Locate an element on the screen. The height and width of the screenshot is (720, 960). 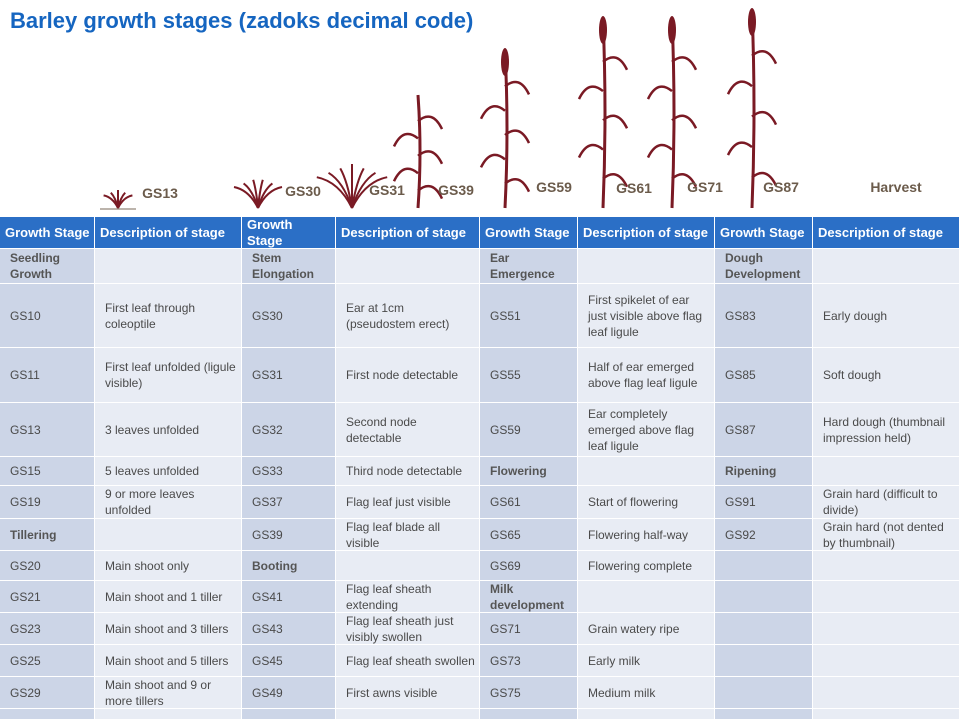
stage-label: GS13 is located at coordinates (160, 193).